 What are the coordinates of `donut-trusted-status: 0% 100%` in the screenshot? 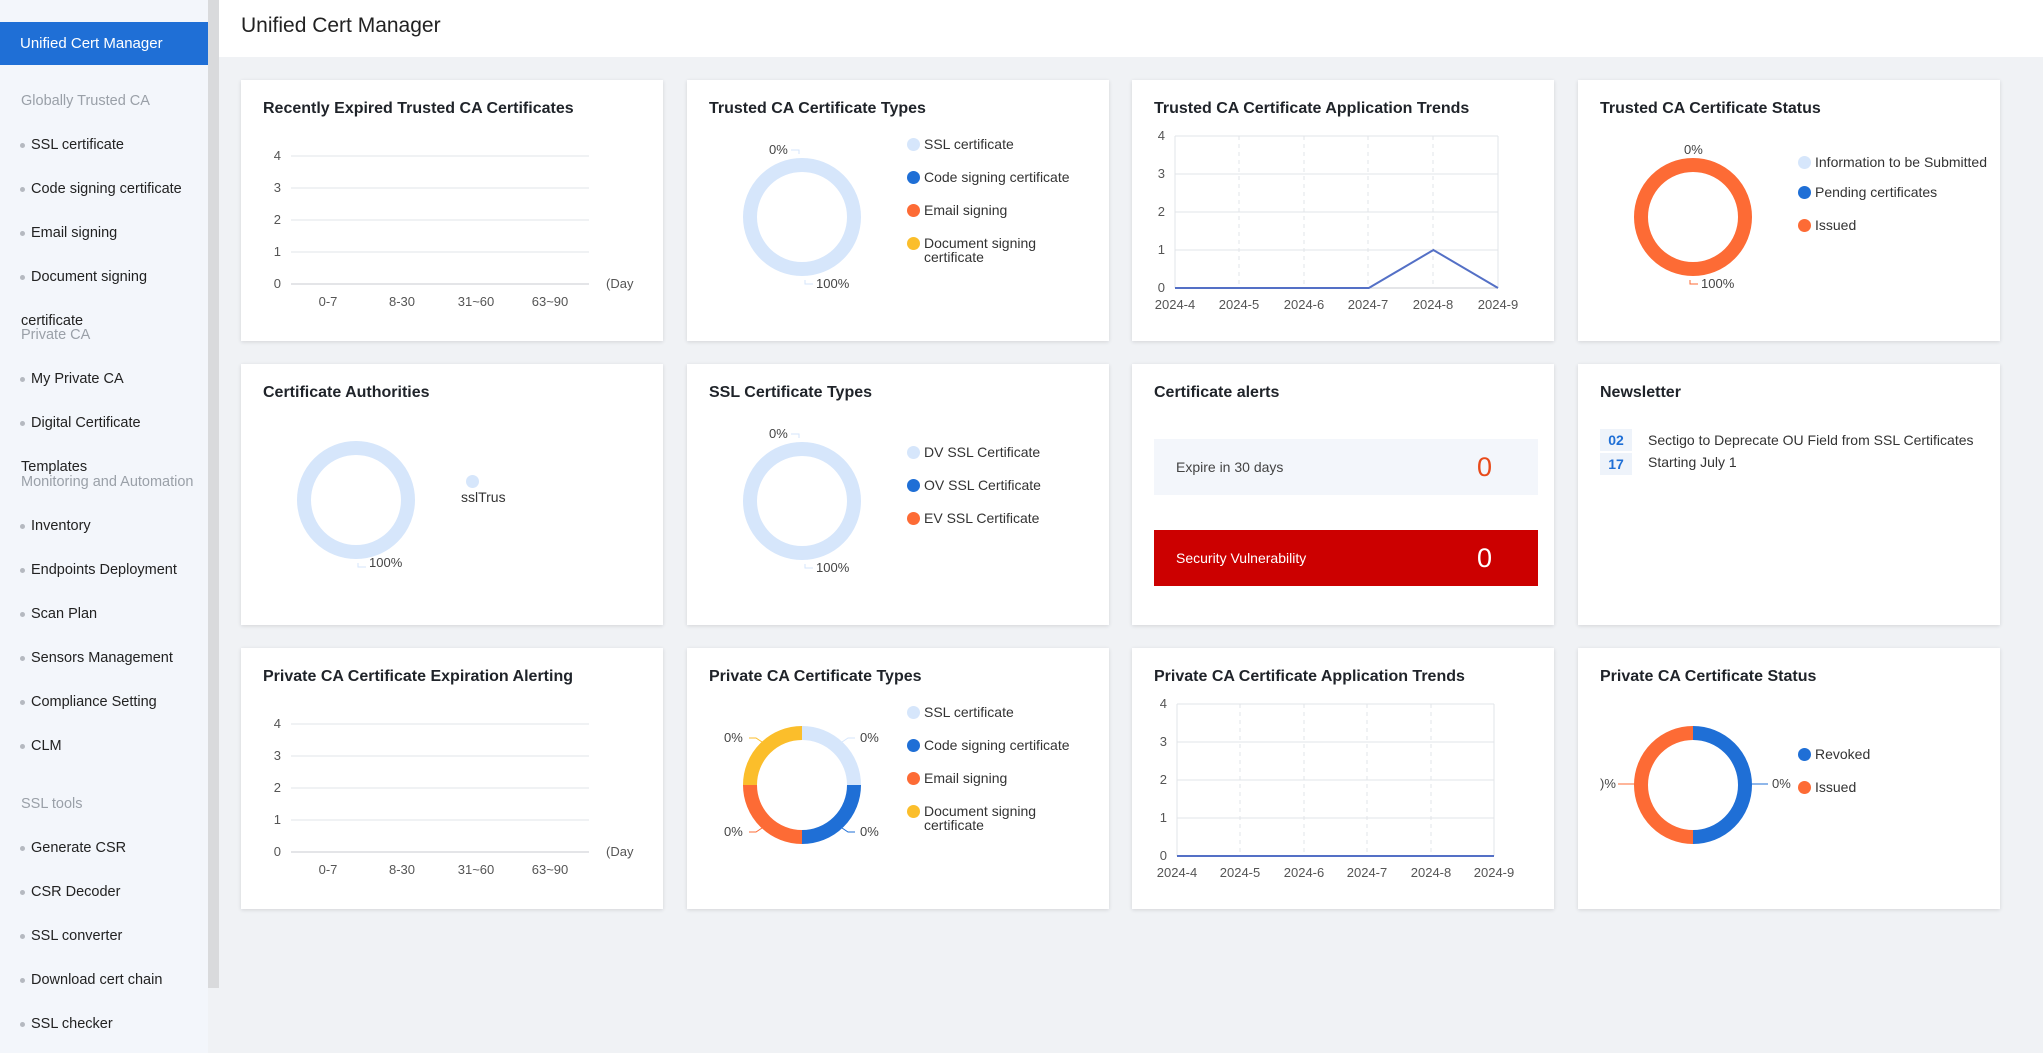 It's located at (1693, 216).